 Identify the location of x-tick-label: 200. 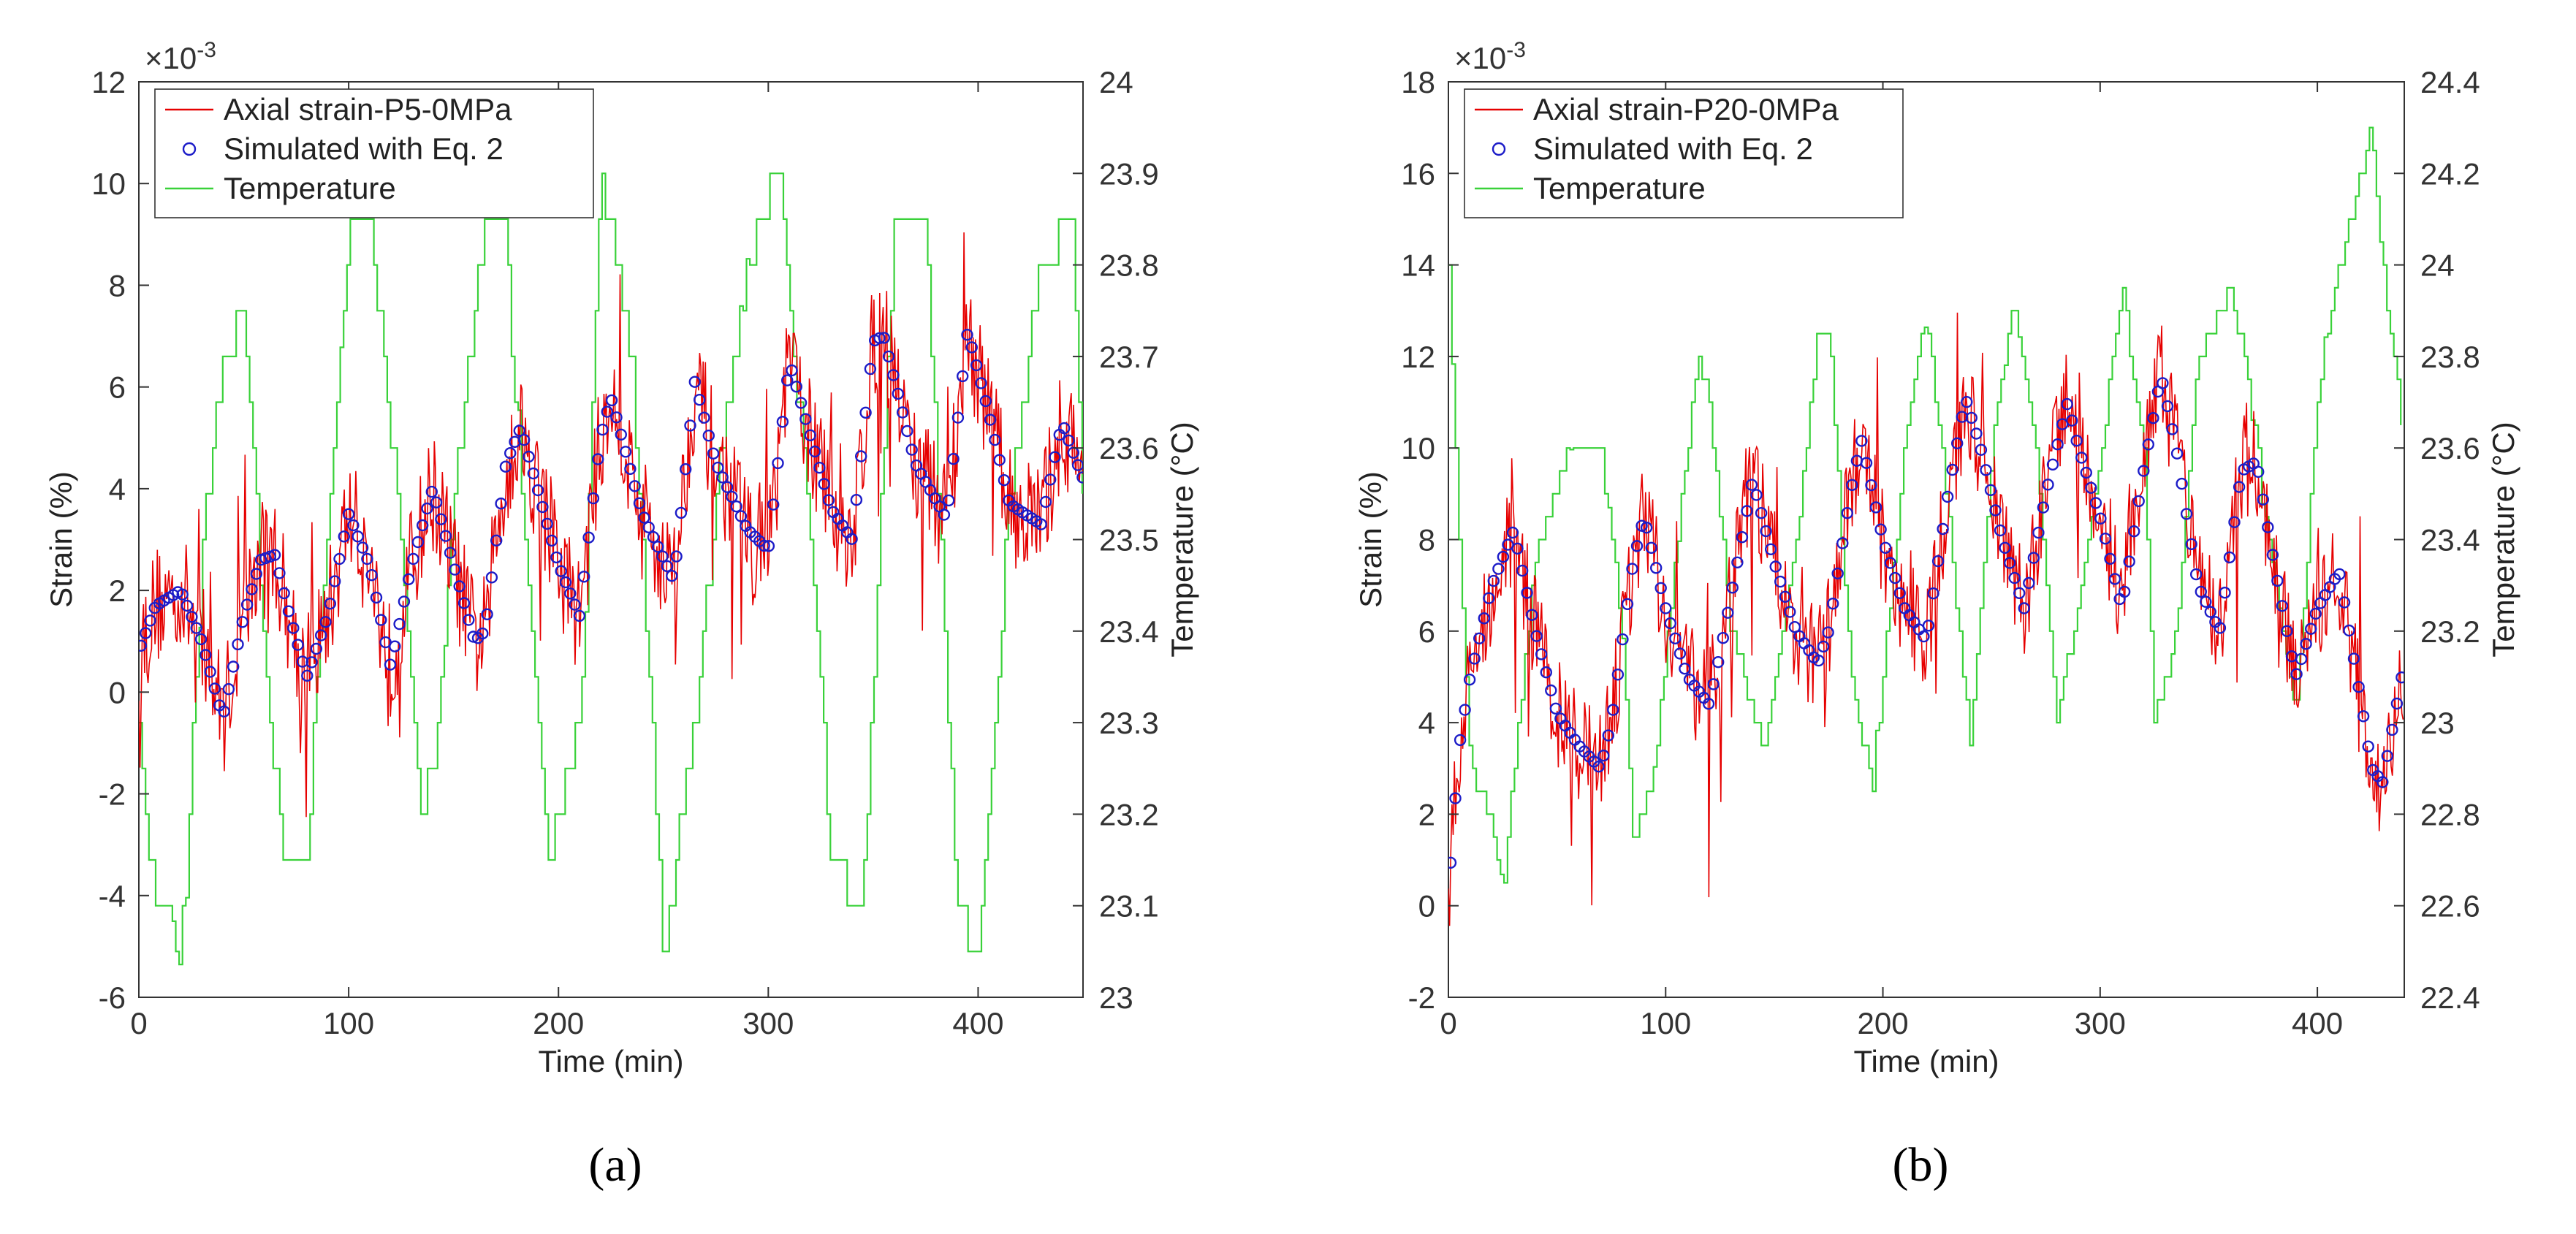
(558, 1023).